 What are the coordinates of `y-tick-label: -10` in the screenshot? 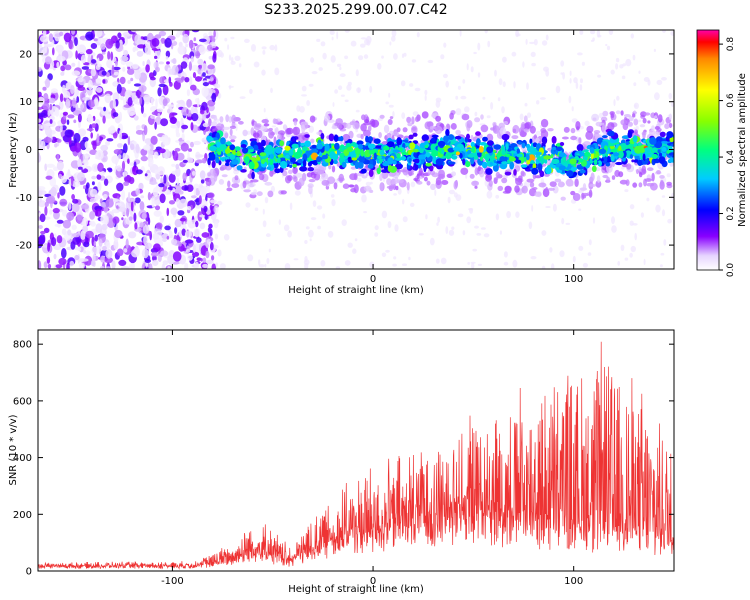 It's located at (24, 198).